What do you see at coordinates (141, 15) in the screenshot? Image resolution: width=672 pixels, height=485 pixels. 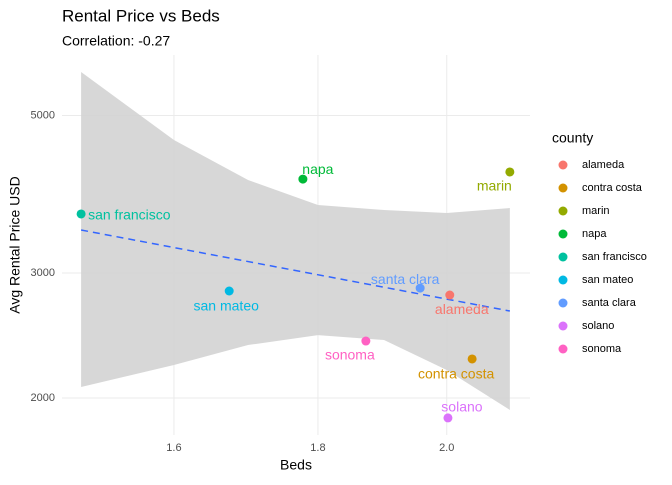 I see `chart-title: Rental Price vs Beds` at bounding box center [141, 15].